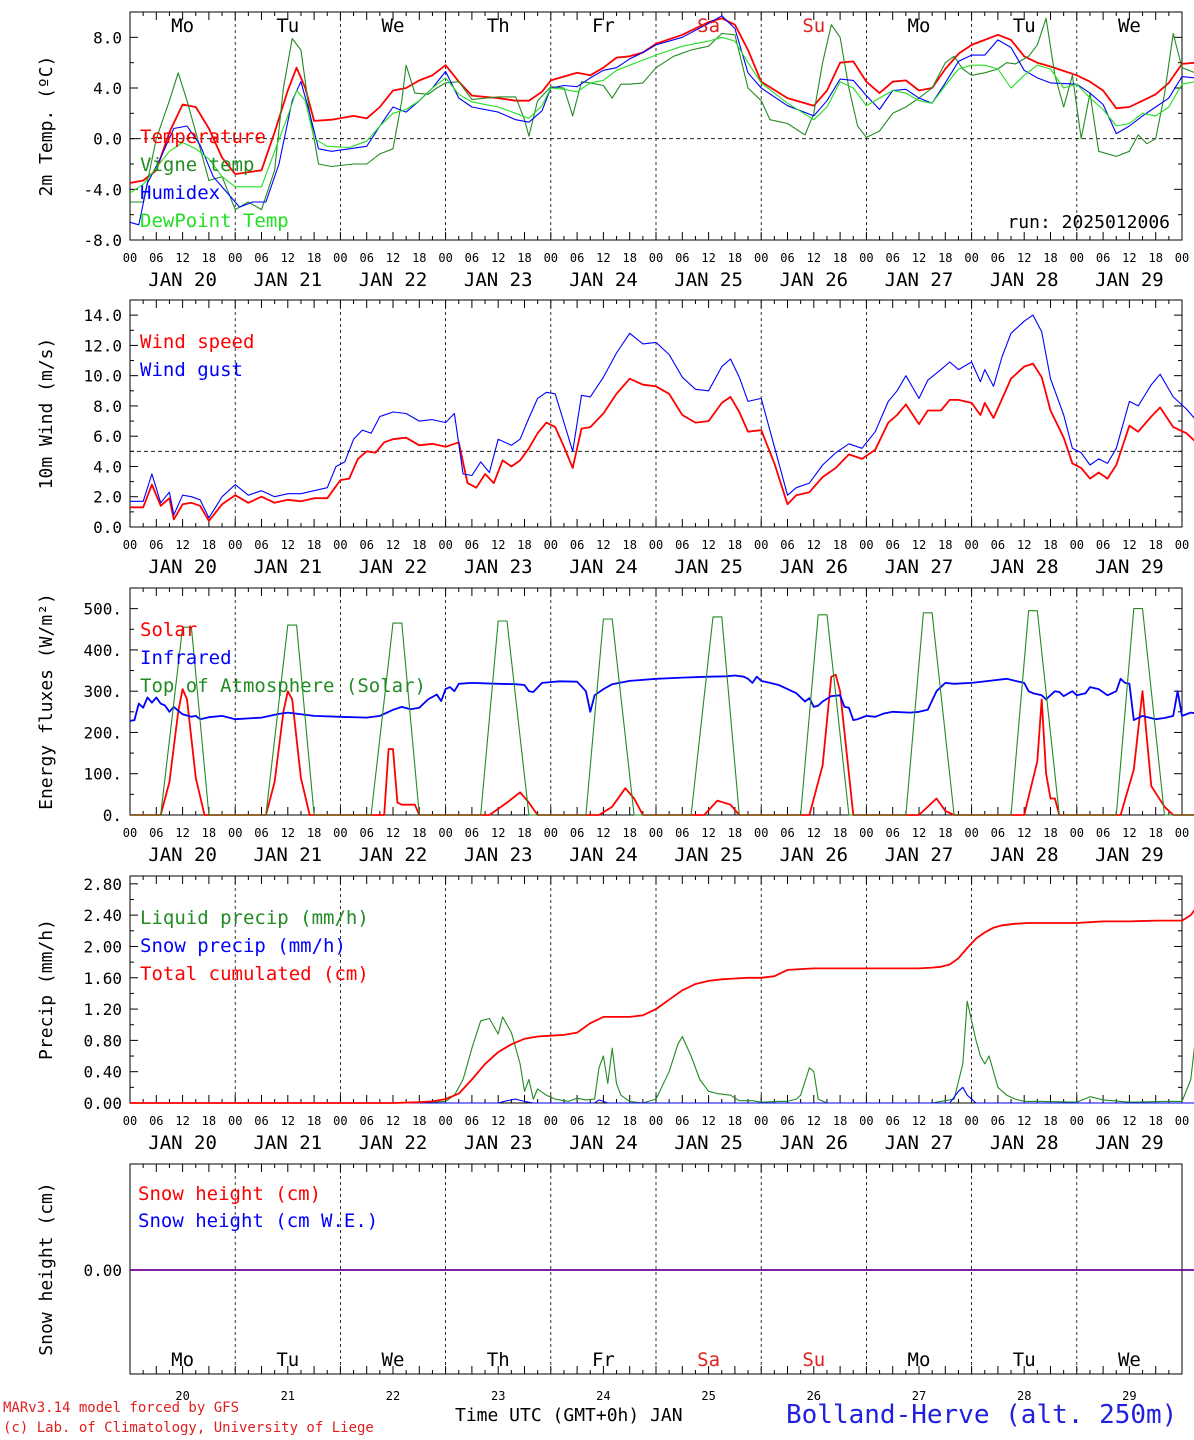  I want to click on y-tick-label: 300., so click(102, 691).